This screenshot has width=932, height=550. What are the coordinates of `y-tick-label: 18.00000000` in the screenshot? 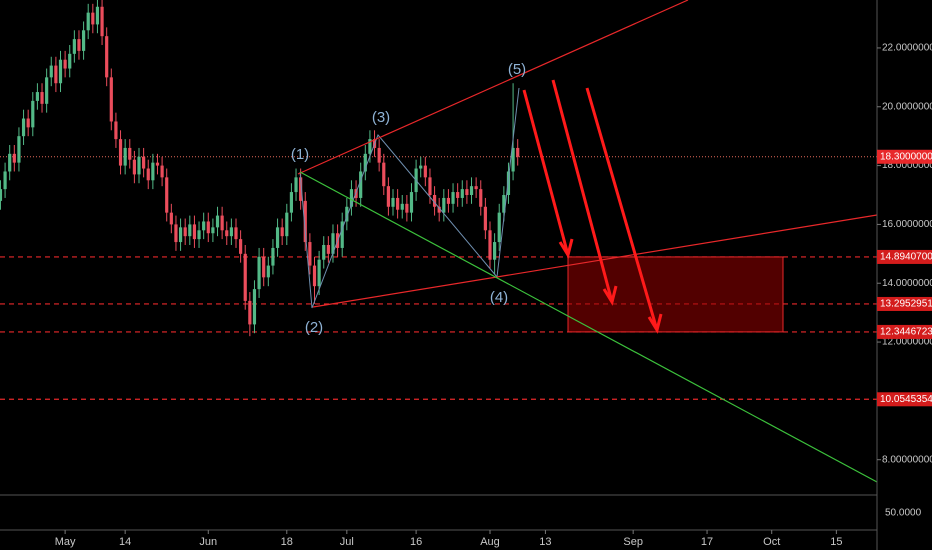 It's located at (907, 165).